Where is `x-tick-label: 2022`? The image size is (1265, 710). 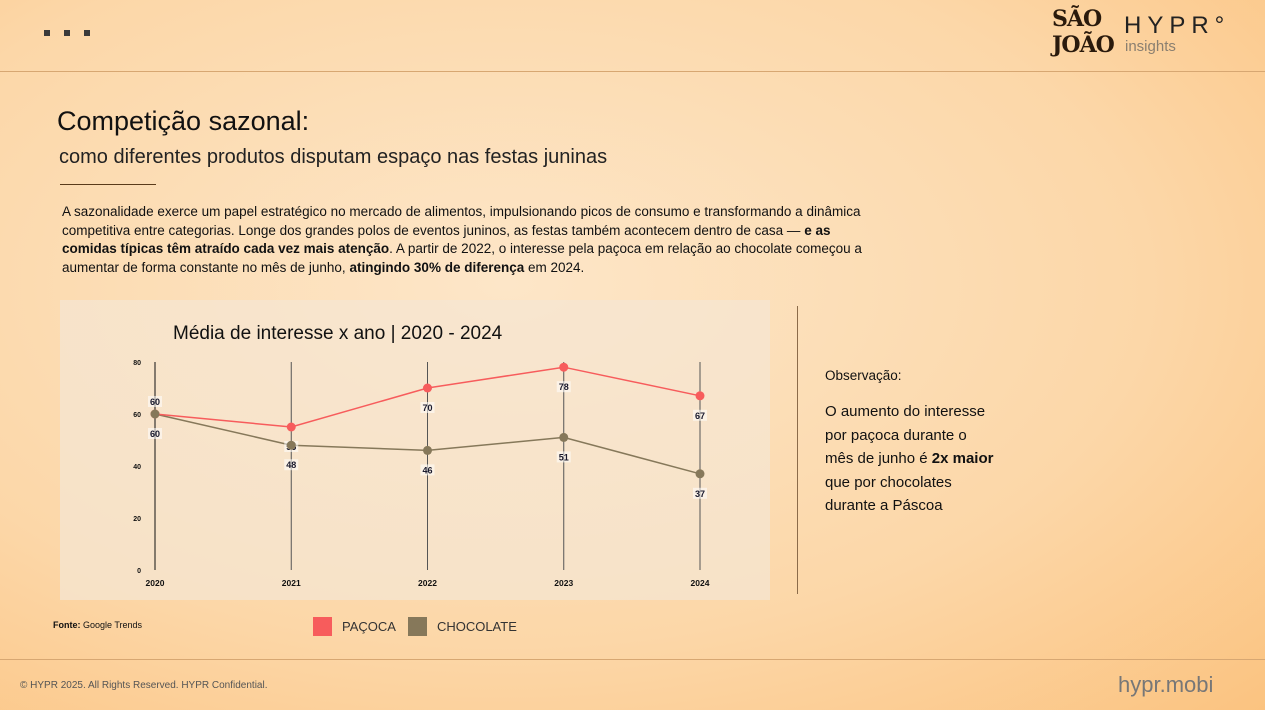
x-tick-label: 2022 is located at coordinates (427, 583).